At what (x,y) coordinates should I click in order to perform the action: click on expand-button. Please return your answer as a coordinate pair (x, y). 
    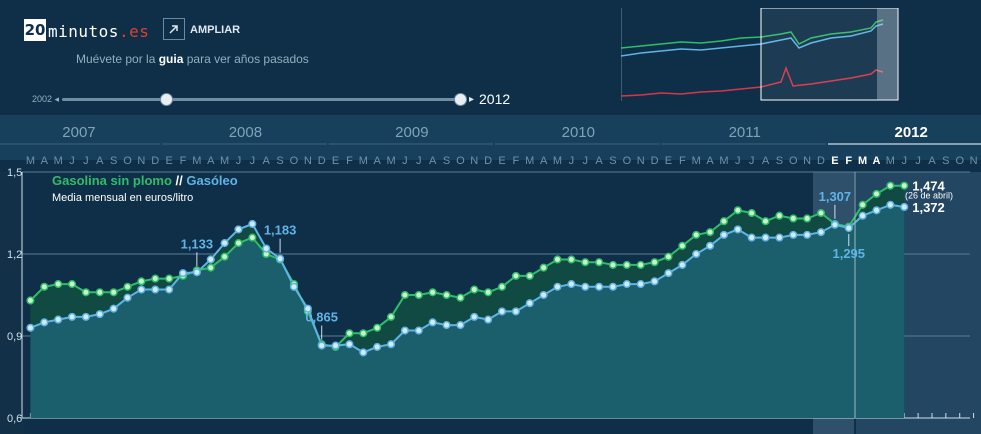
    Looking at the image, I should click on (174, 29).